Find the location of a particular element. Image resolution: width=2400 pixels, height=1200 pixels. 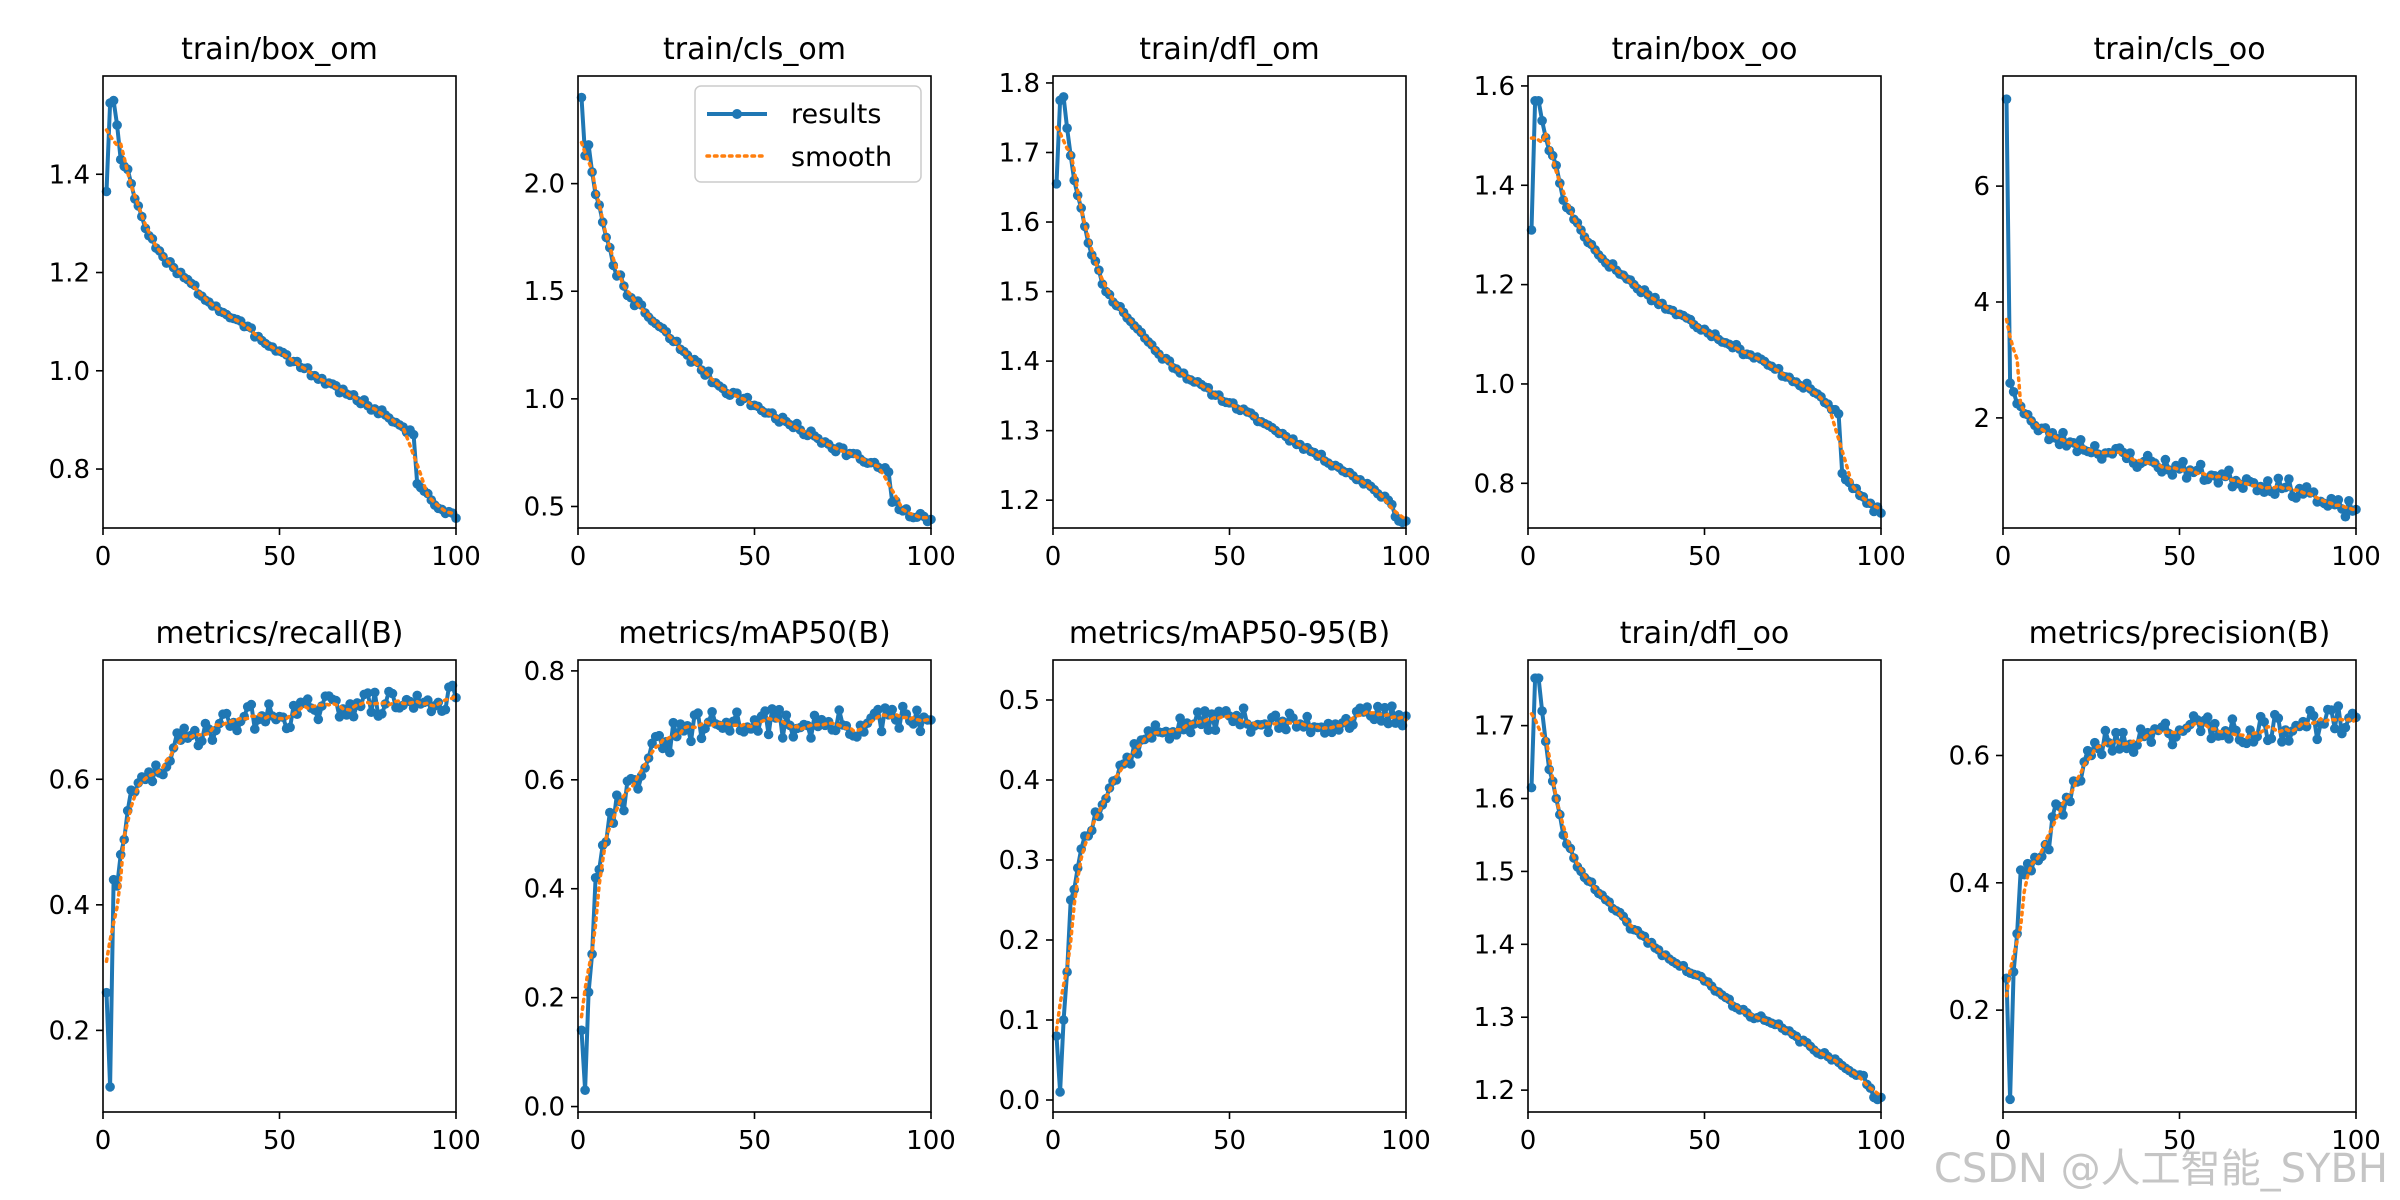

subplot-train-dfl-om: train/dfl_om 0 50 100 1.2 1.3 1.4 1.5 1.6 1.7 1.8 is located at coordinates (1215, 302).